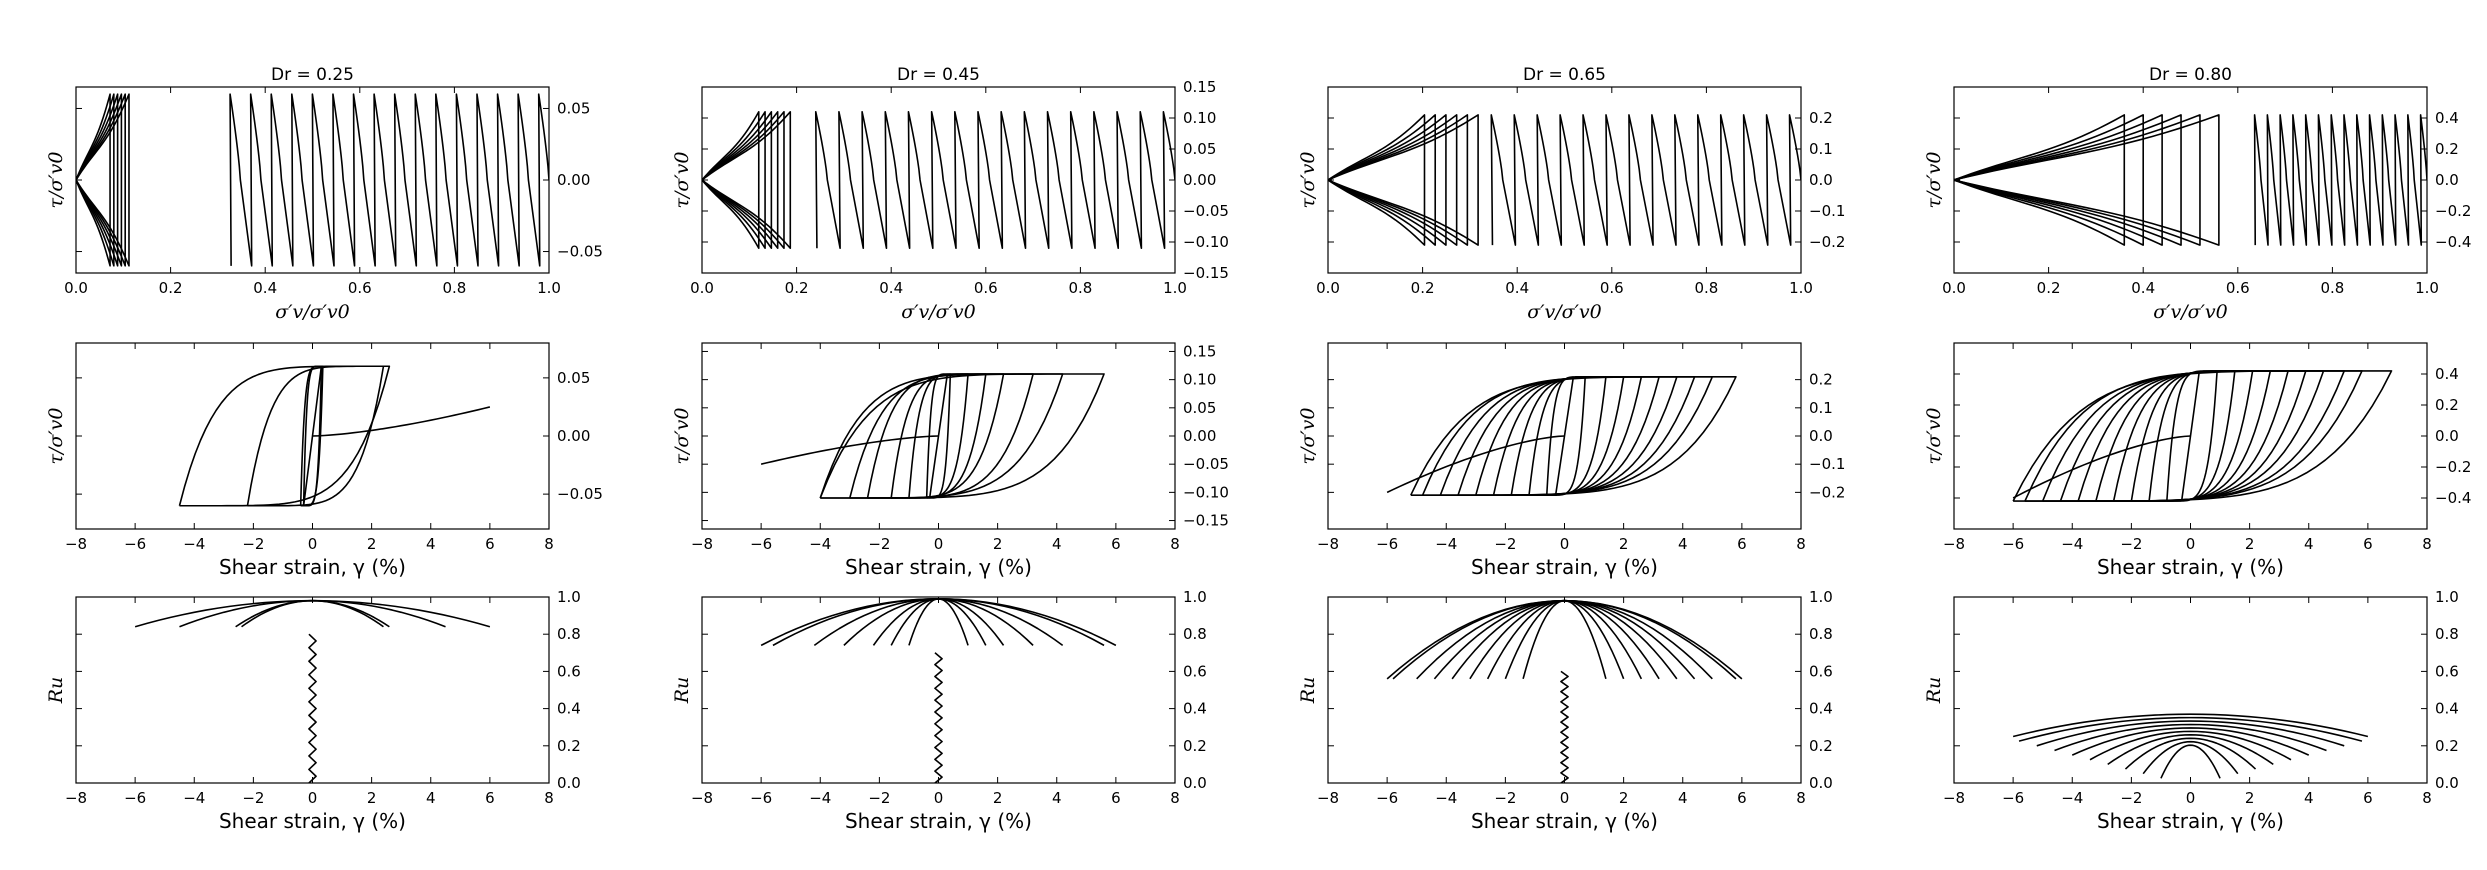 Image resolution: width=2487 pixels, height=870 pixels. I want to click on x-tick-label: 0.8, so click(2332, 288).